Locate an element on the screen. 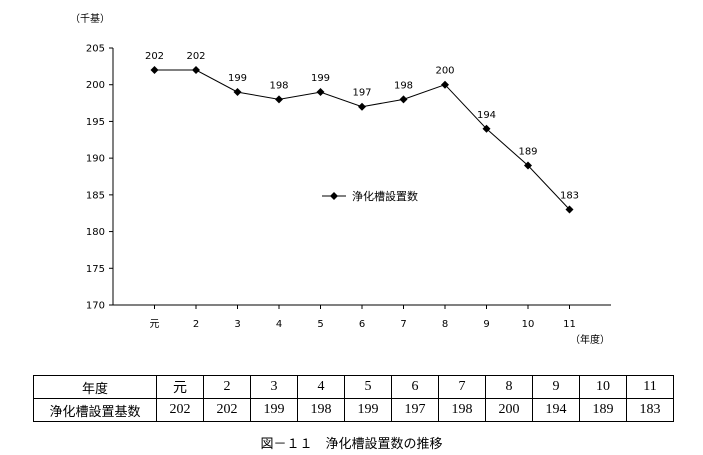  table-value-cell: 183 is located at coordinates (650, 410).